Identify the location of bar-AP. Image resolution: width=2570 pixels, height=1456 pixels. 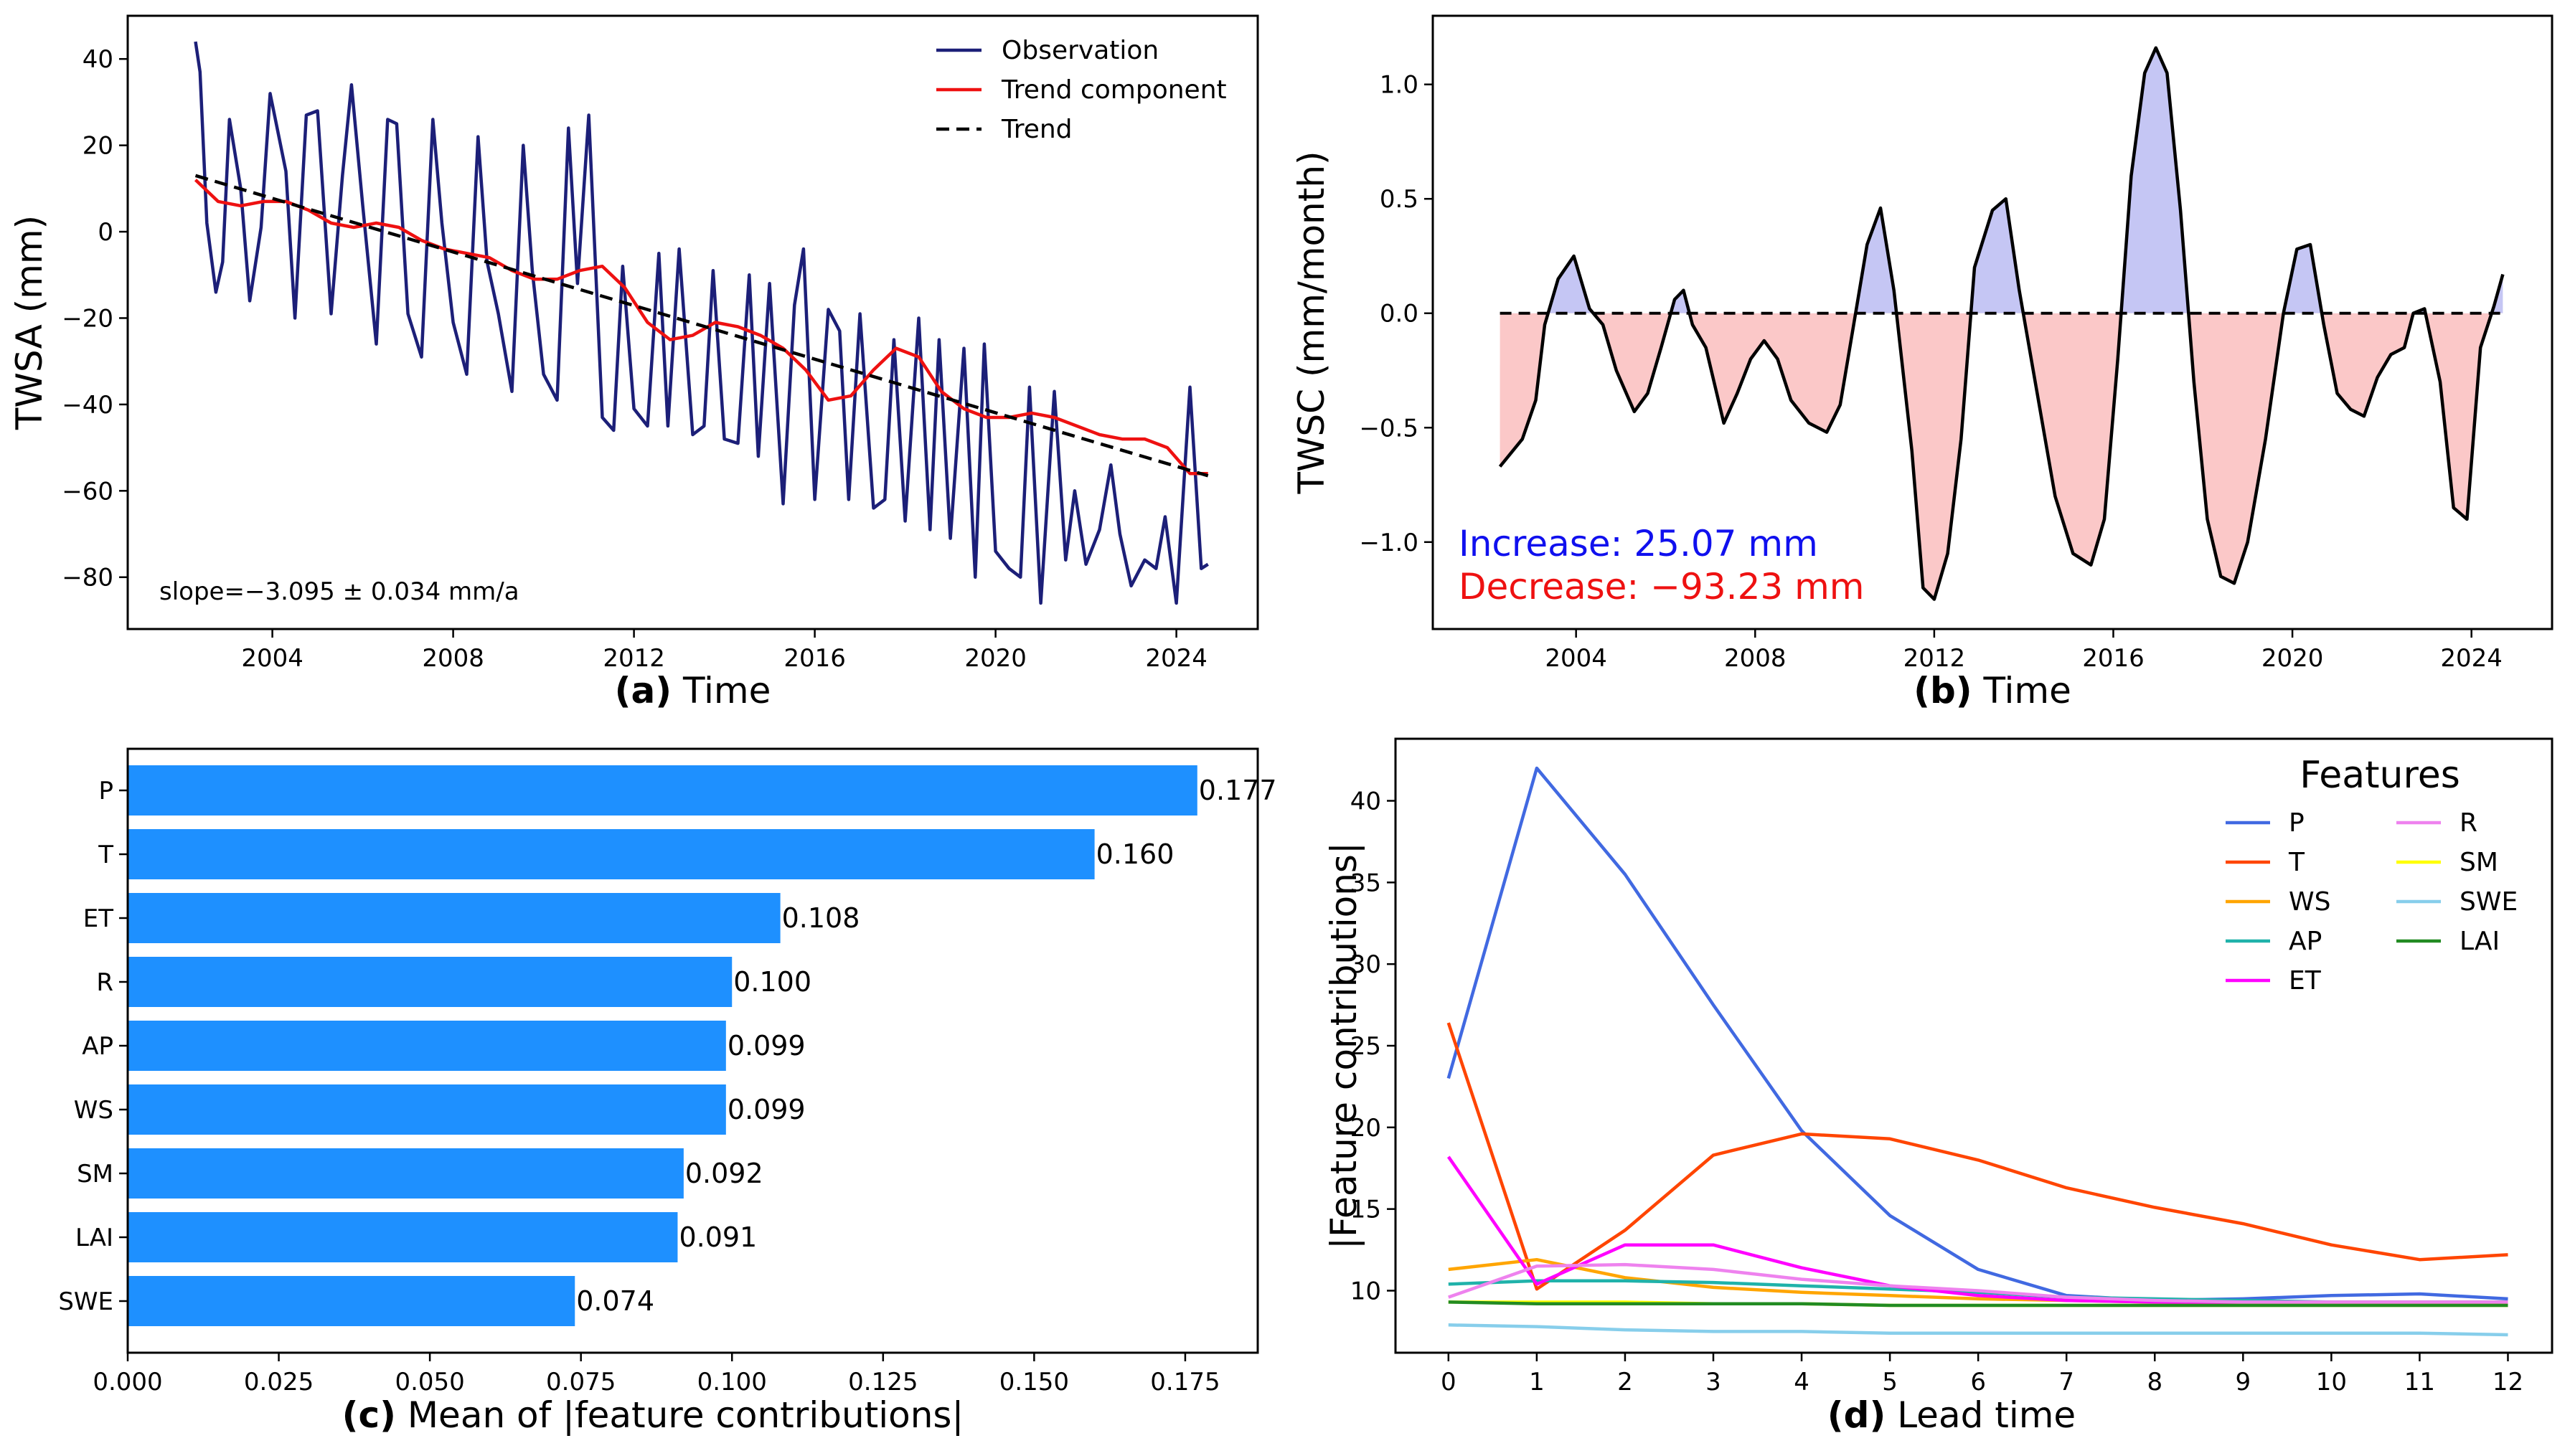
(427, 1046).